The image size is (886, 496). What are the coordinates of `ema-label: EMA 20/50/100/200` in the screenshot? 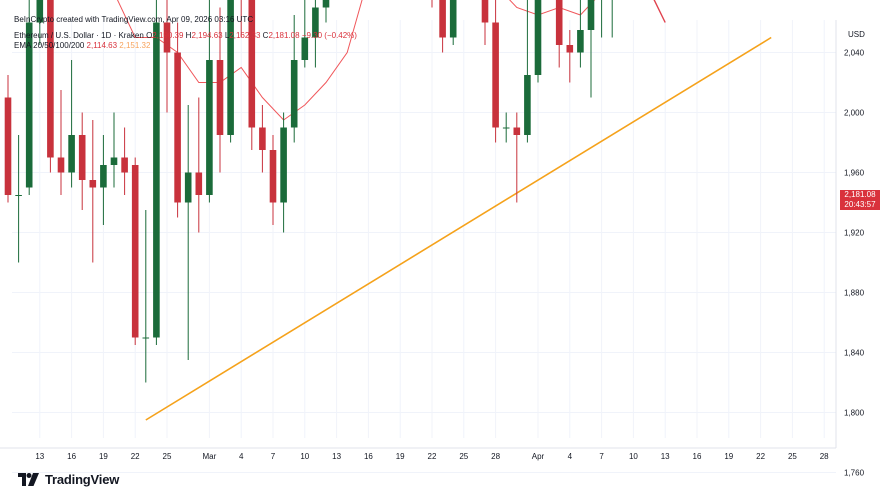 It's located at (49, 45).